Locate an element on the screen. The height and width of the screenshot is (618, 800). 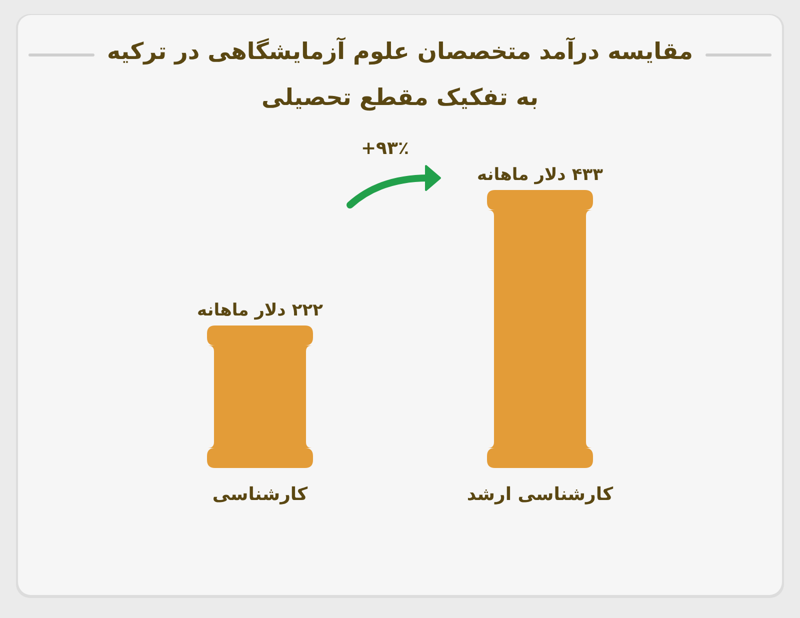
subtitle: به تفکیک مقطع تحصیلی is located at coordinates (400, 98).